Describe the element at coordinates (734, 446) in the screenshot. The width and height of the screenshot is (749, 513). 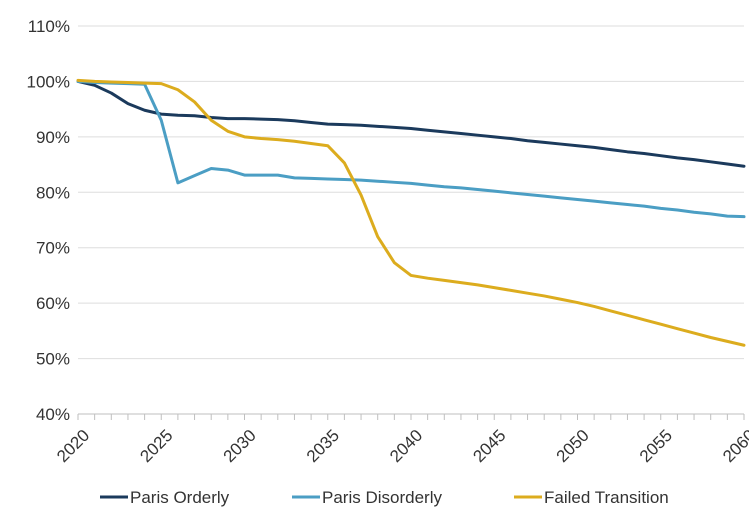
I see `x-tick-label: 2060` at that location.